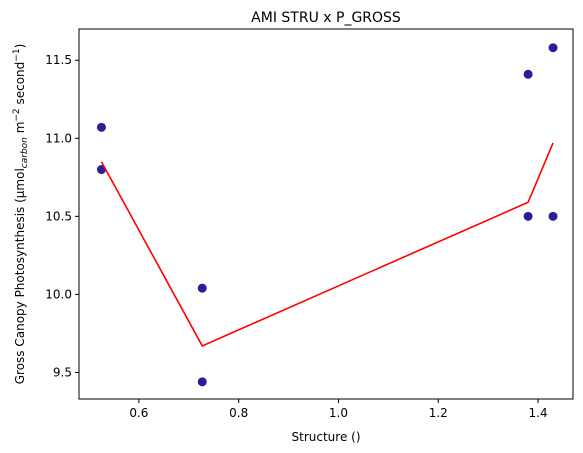 This screenshot has height=453, width=583. Describe the element at coordinates (20, 85) in the screenshot. I see `y-axis-label-part: second` at that location.